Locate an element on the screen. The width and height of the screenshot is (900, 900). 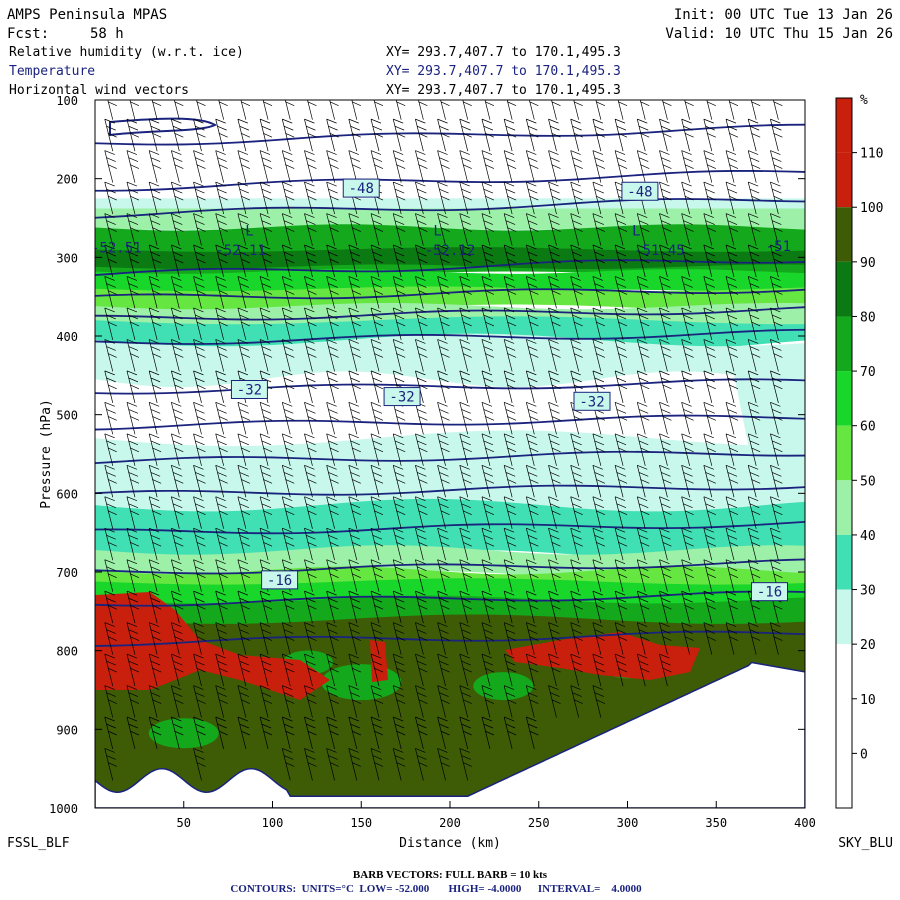
field-name-temperature: Temperature is located at coordinates (52, 71).